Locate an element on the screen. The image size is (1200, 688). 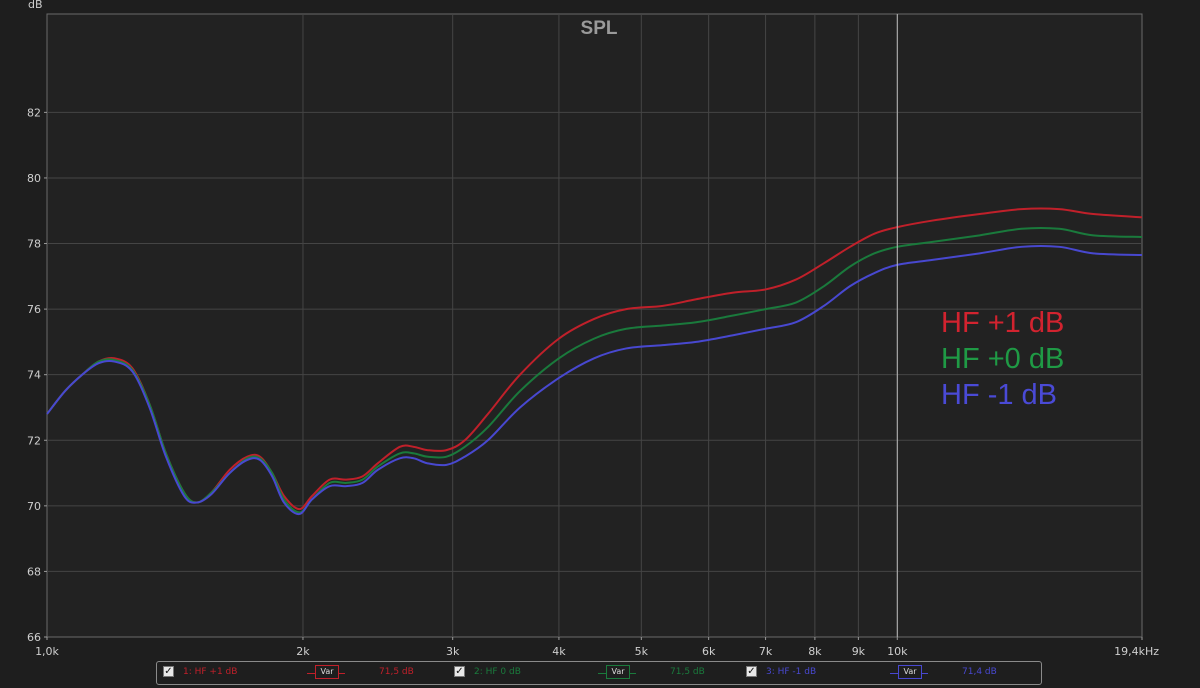
y-tick-label: 70 is located at coordinates (34, 506).